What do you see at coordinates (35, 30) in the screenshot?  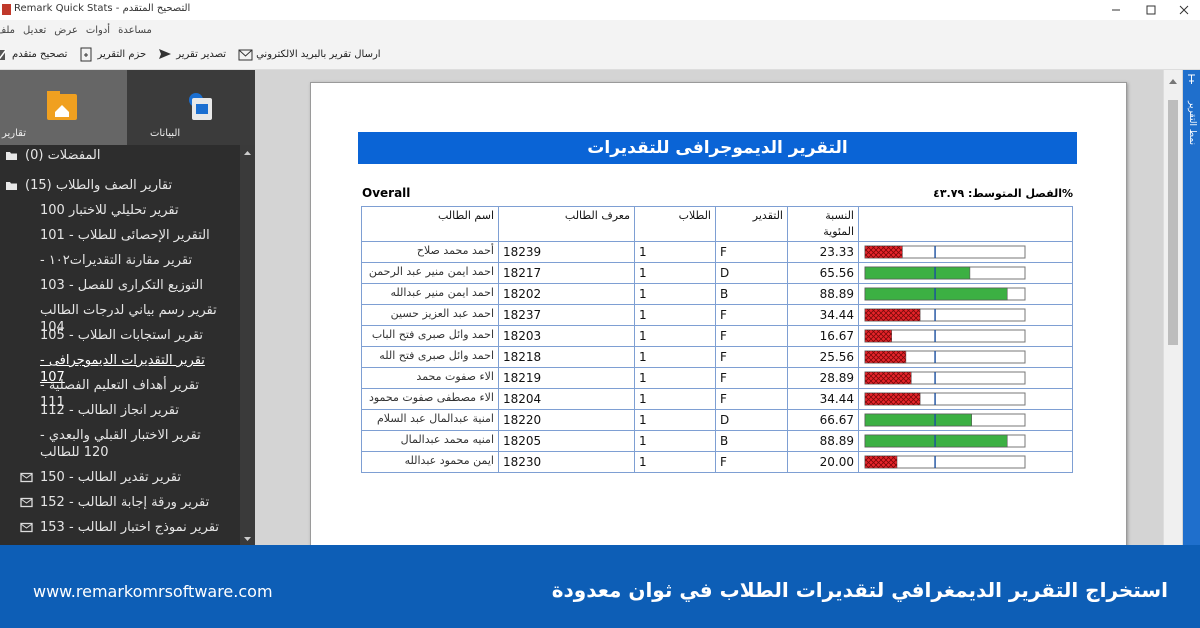 I see `menu-item: تعديل` at bounding box center [35, 30].